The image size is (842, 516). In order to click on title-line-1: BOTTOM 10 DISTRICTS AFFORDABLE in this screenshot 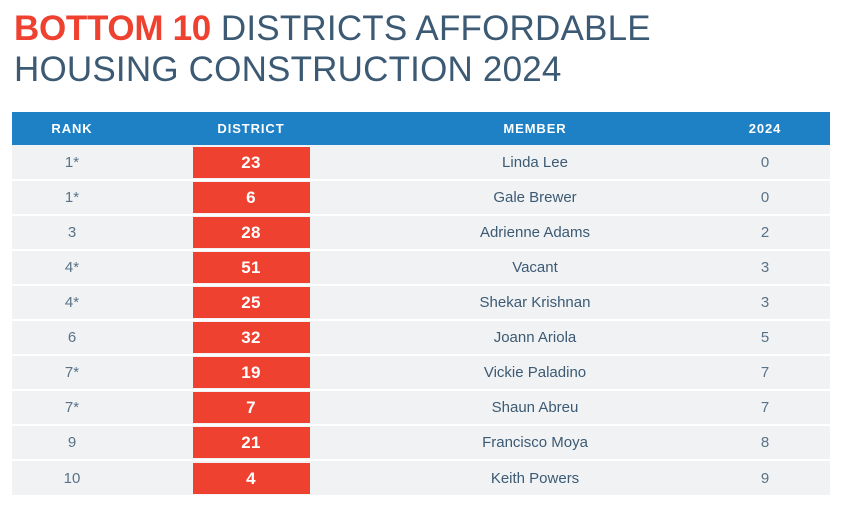, I will do `click(428, 28)`.